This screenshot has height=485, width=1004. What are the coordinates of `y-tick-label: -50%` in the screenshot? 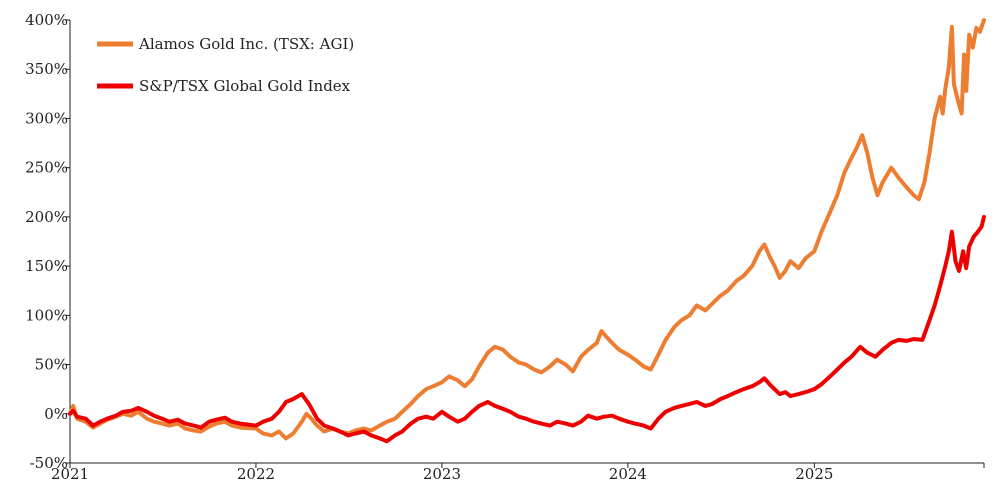 It's located at (49, 463).